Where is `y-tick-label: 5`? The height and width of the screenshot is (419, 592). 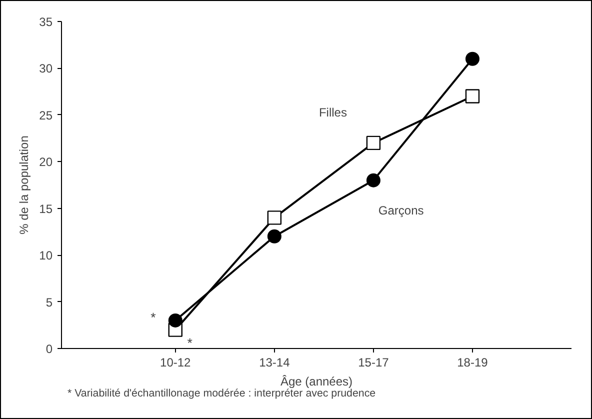
y-tick-label: 5 is located at coordinates (49, 302).